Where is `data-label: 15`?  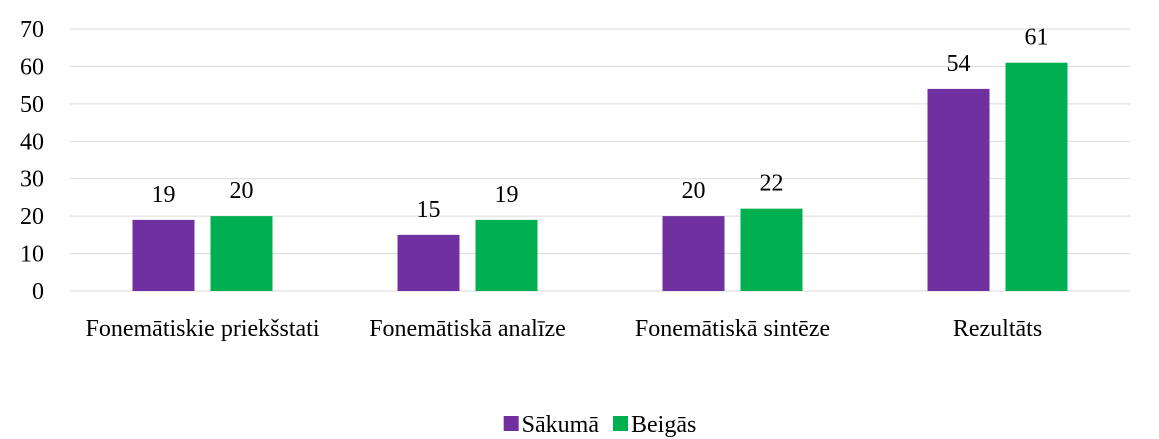
data-label: 15 is located at coordinates (429, 210).